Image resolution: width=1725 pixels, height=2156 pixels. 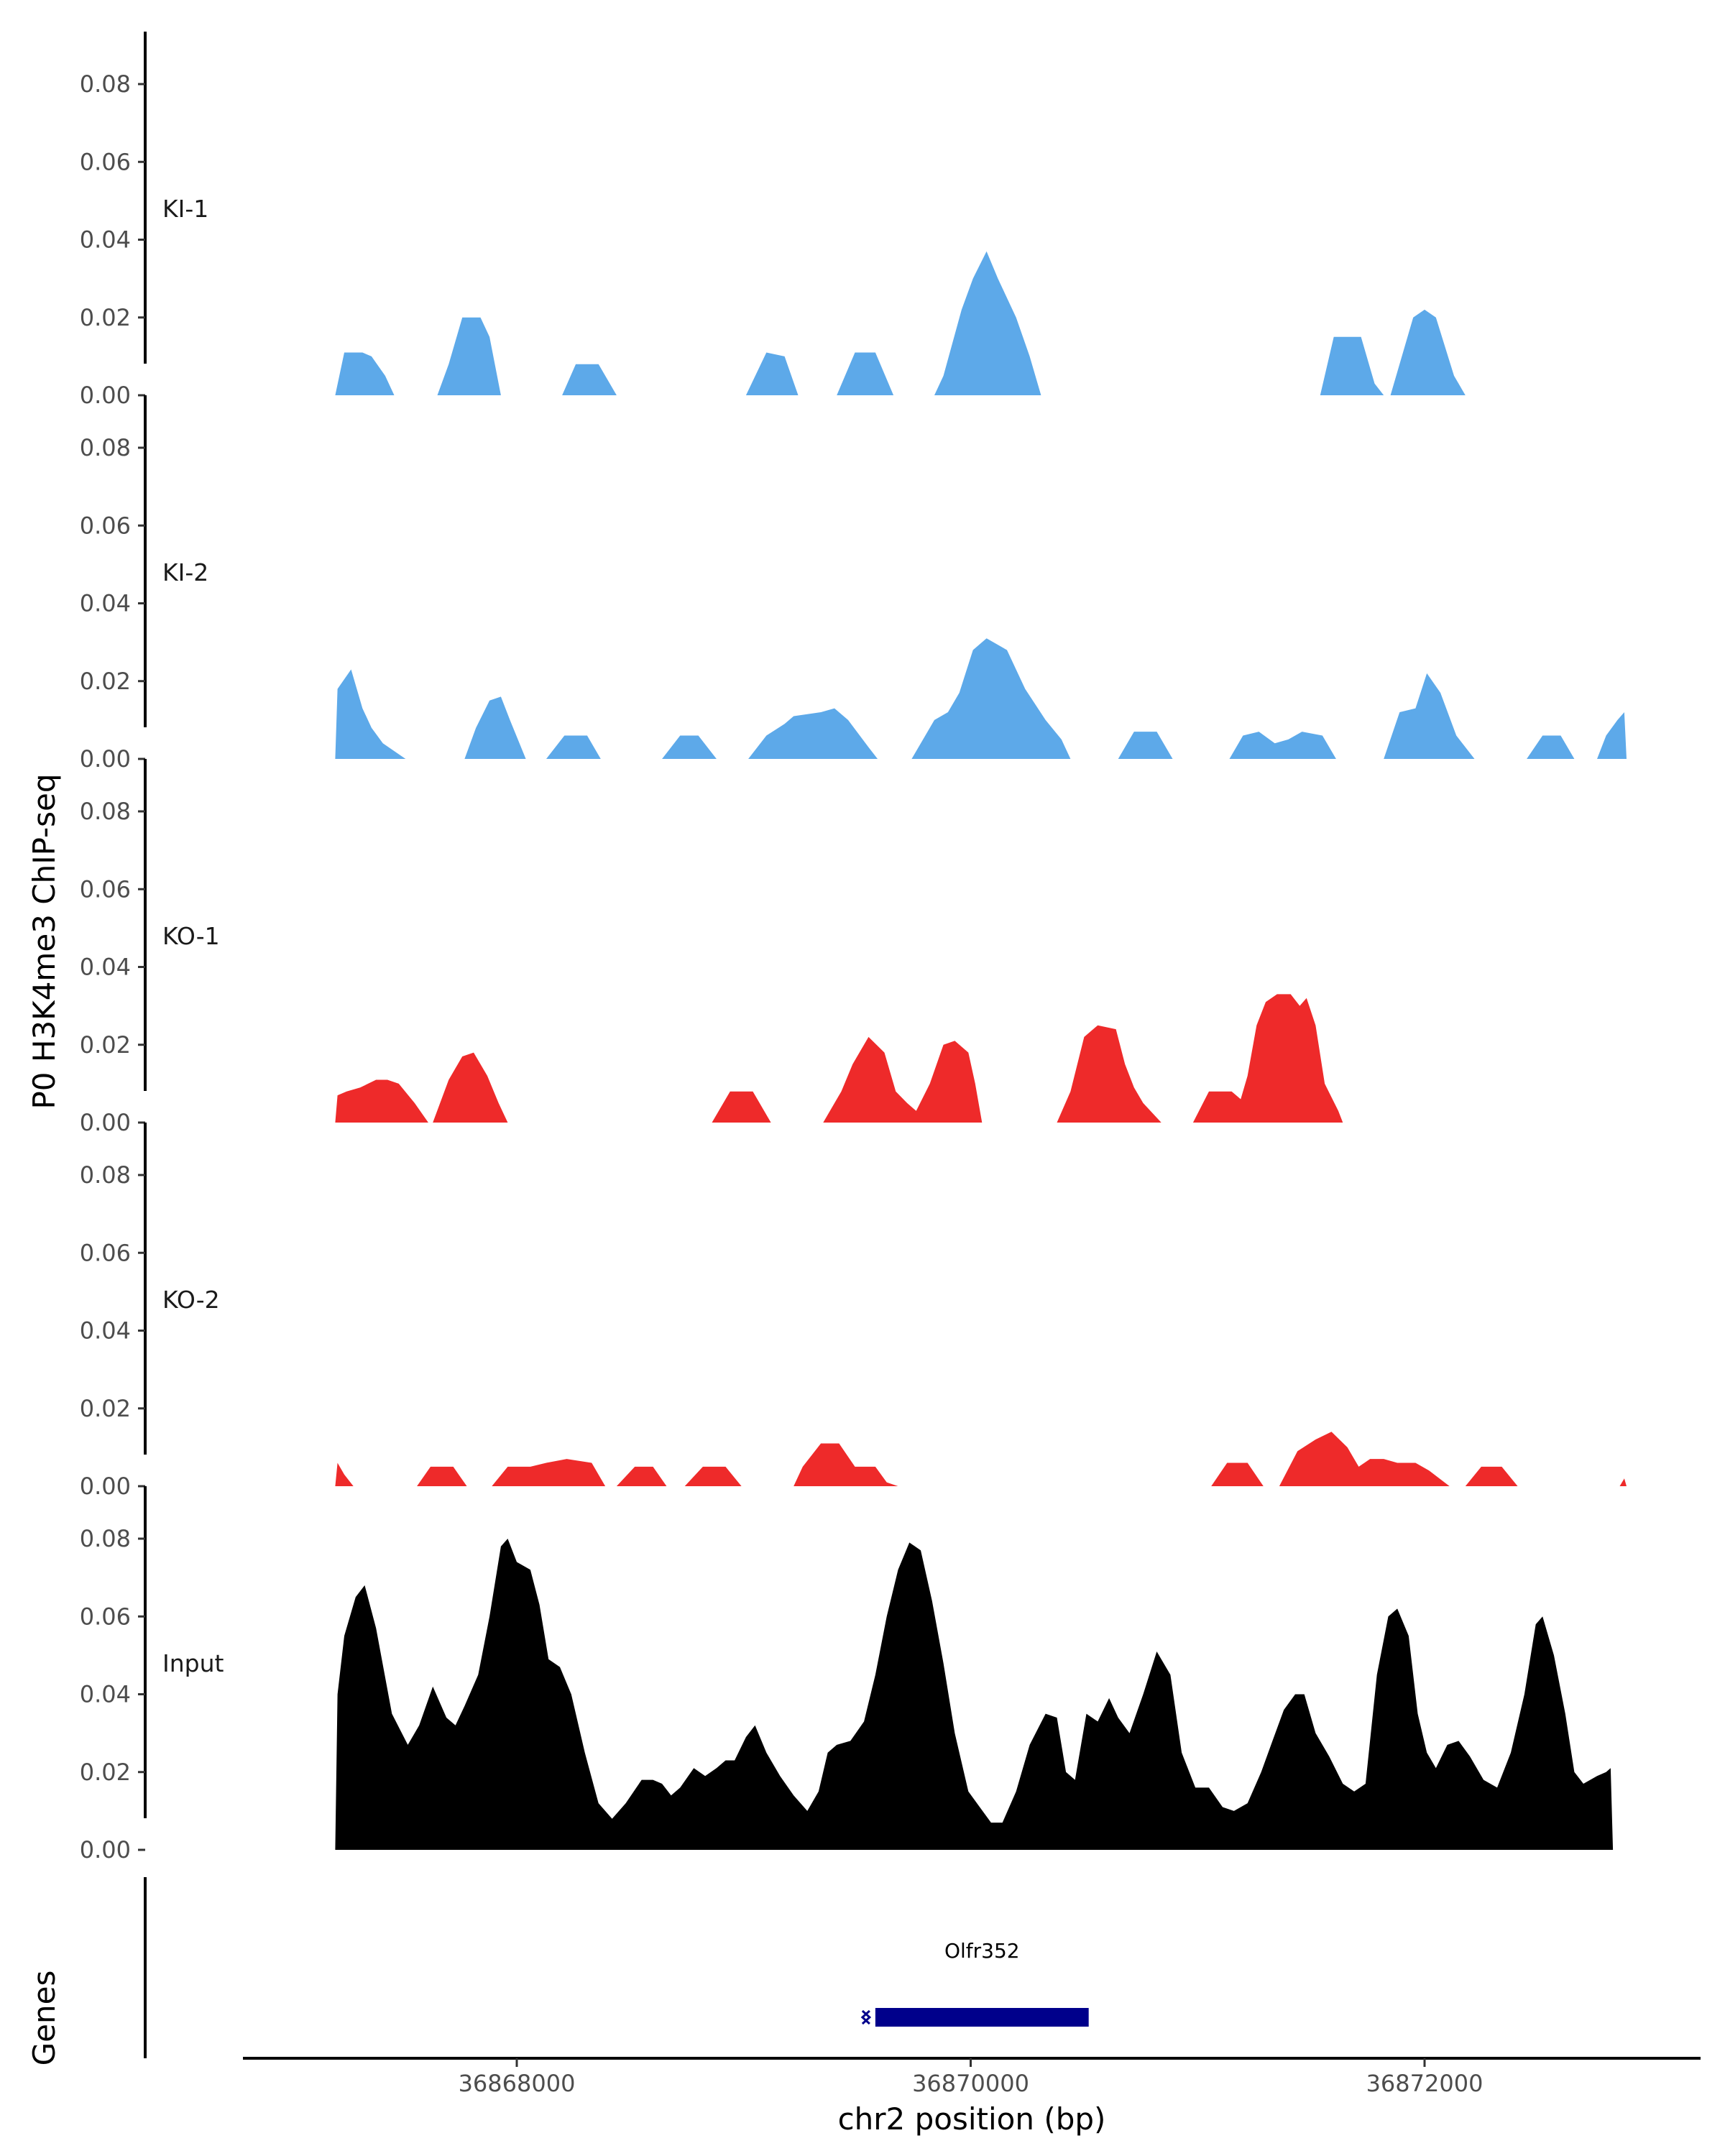 What do you see at coordinates (185, 572) in the screenshot?
I see `track-label: KI-2` at bounding box center [185, 572].